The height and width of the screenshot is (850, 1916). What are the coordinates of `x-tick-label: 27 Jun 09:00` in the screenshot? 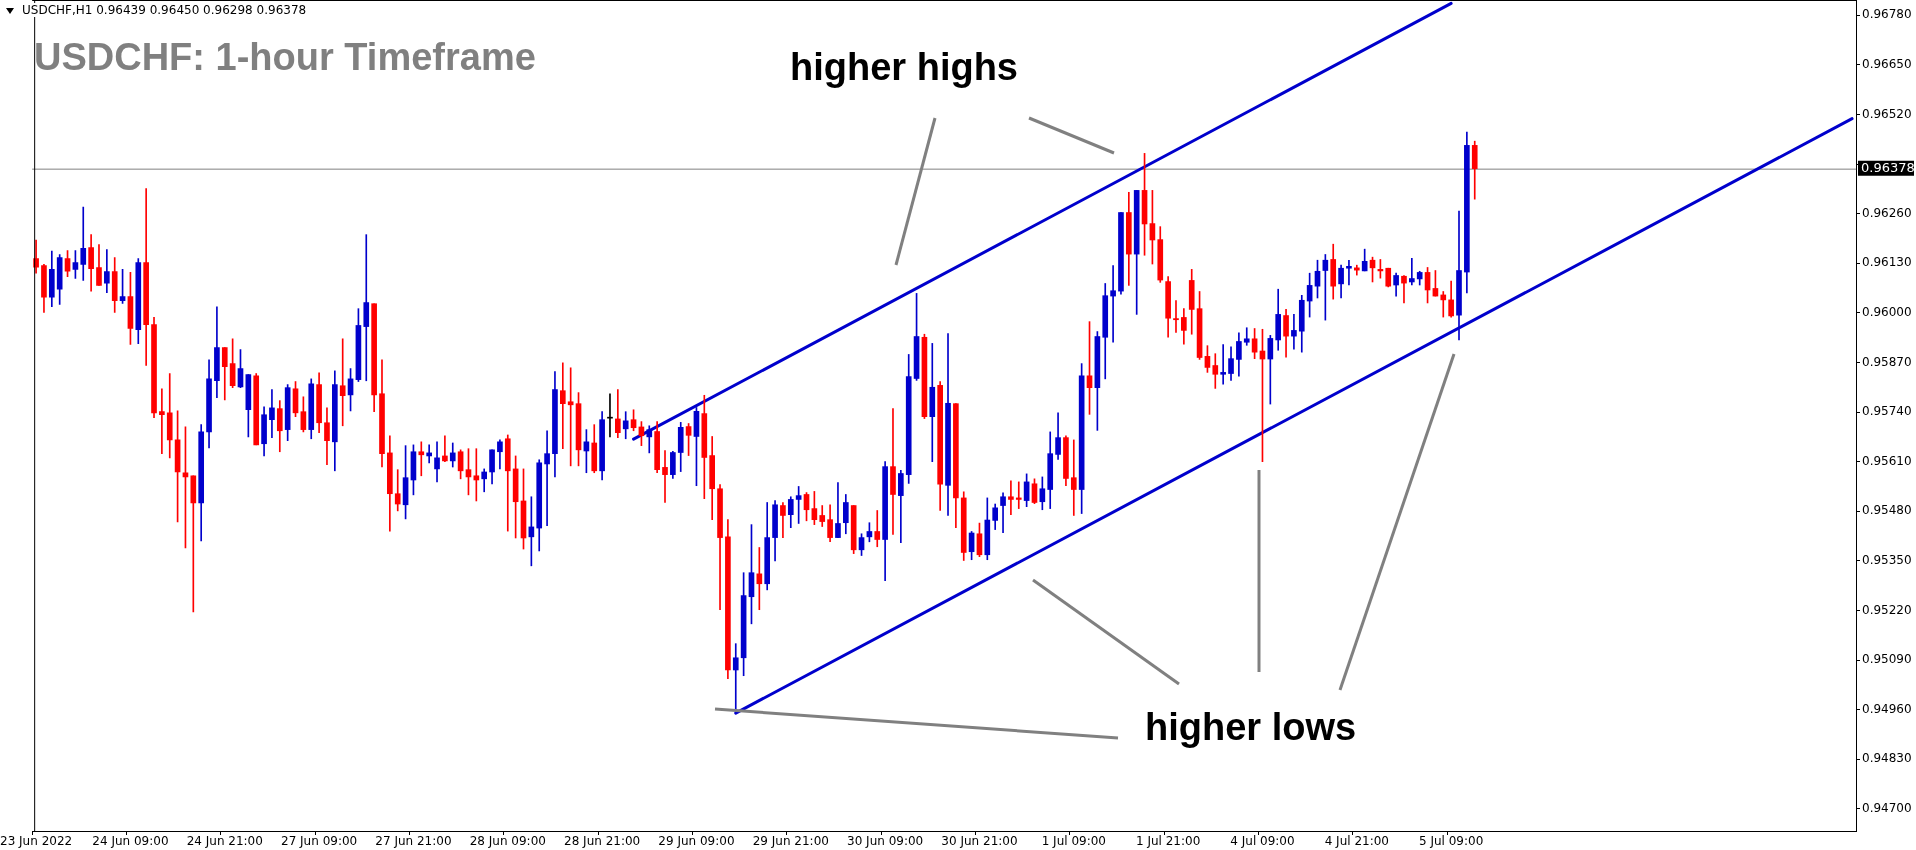 It's located at (319, 841).